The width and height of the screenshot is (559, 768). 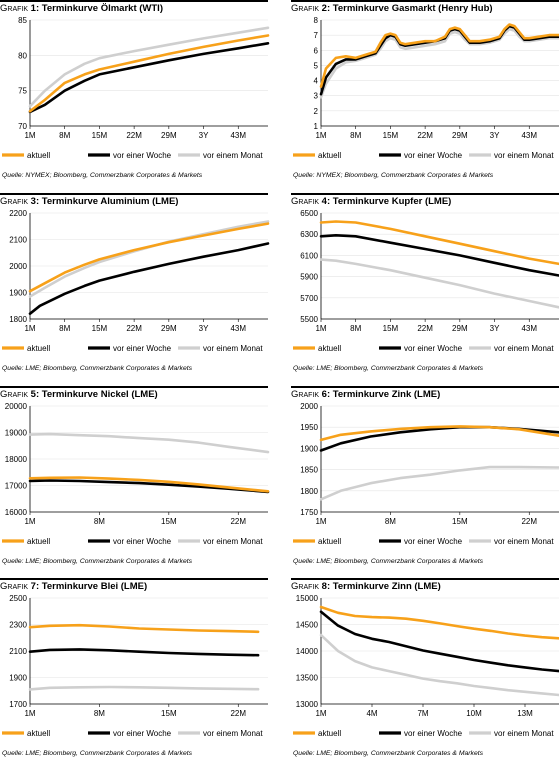 I want to click on y-tick-label: 85, so click(x=22, y=20).